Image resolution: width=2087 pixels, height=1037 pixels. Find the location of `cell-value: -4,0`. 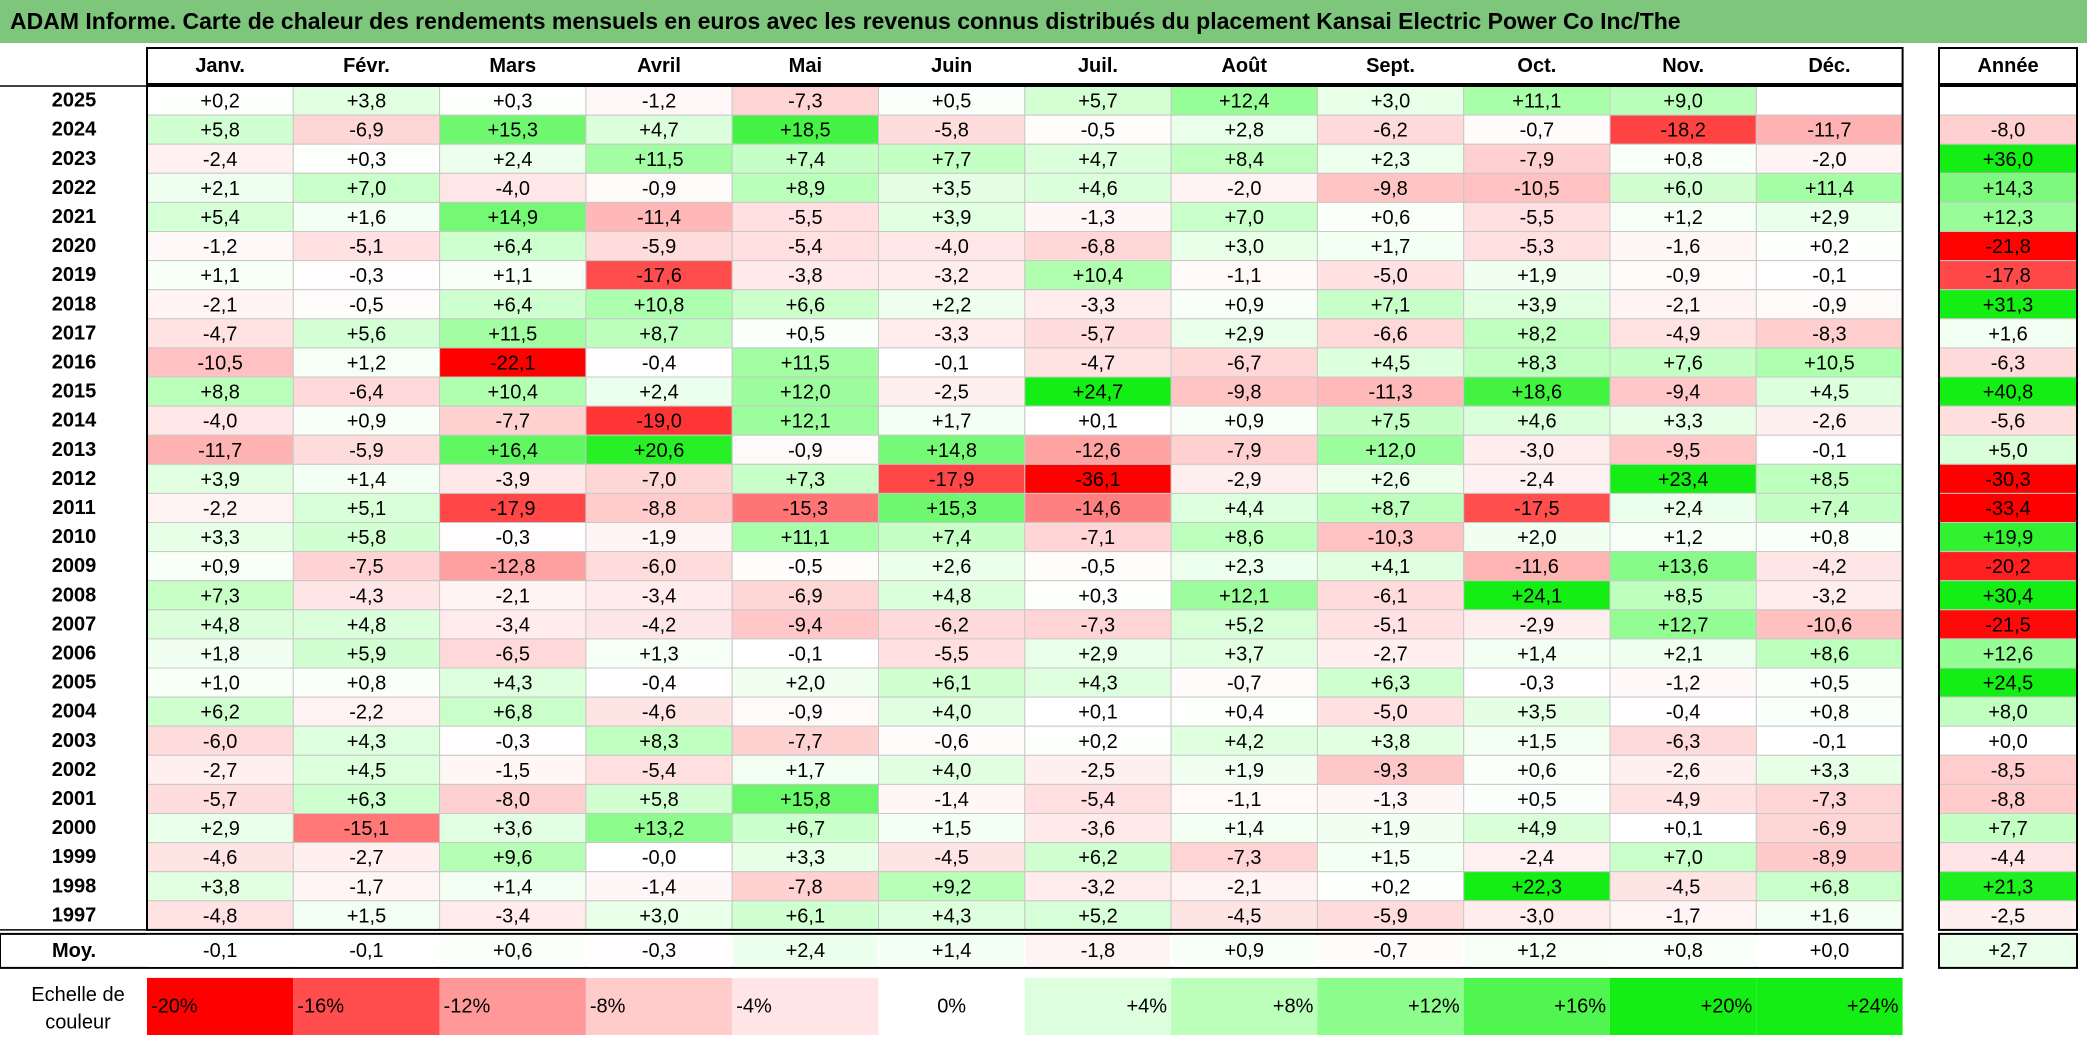

cell-value: -4,0 is located at coordinates (513, 189).